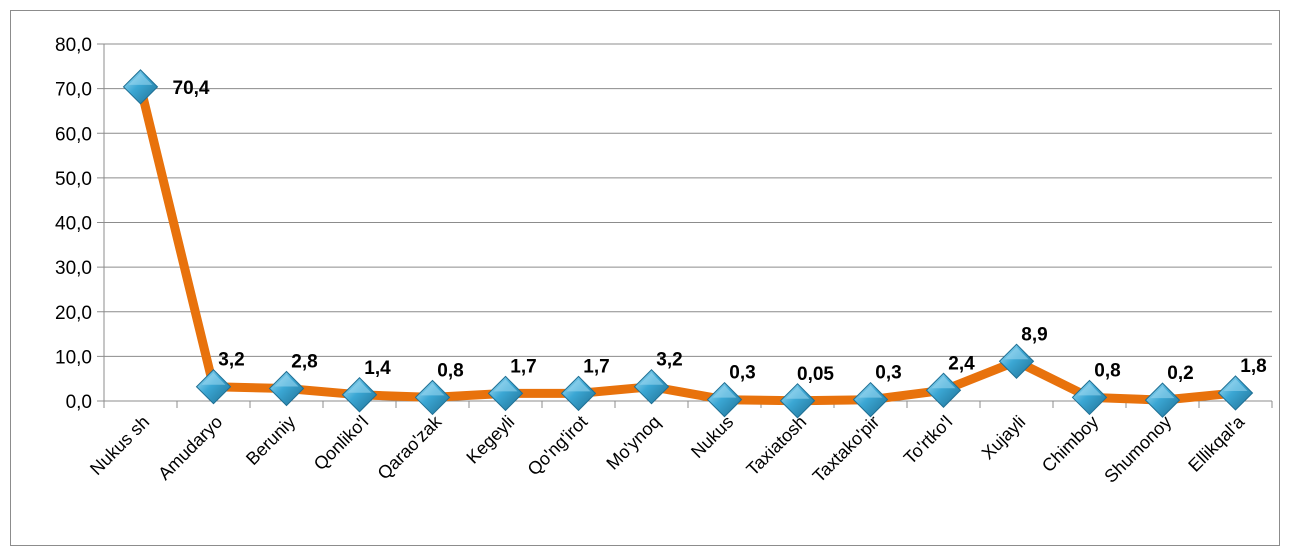  Describe the element at coordinates (79, 402) in the screenshot. I see `y-tick-label: 0,0` at that location.